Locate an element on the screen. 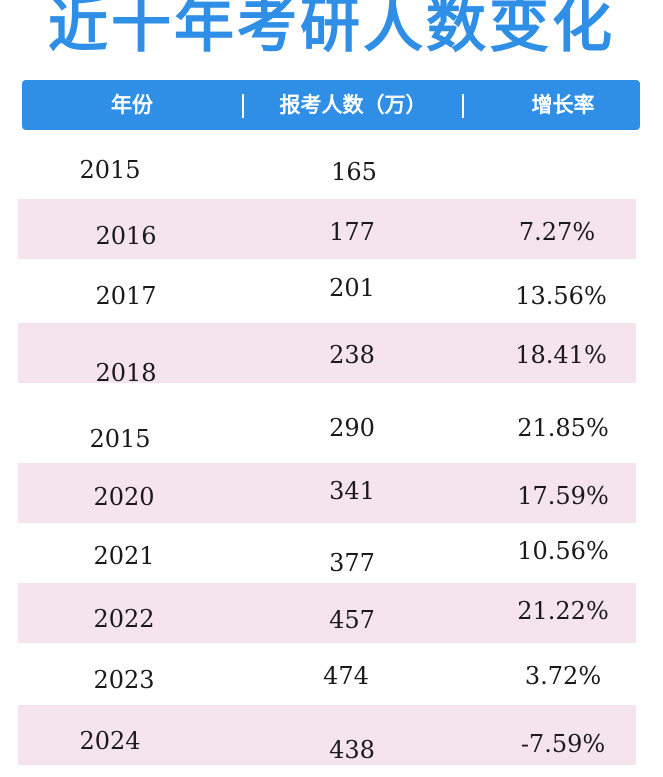 The height and width of the screenshot is (777, 663). count-cell: 438 is located at coordinates (352, 750).